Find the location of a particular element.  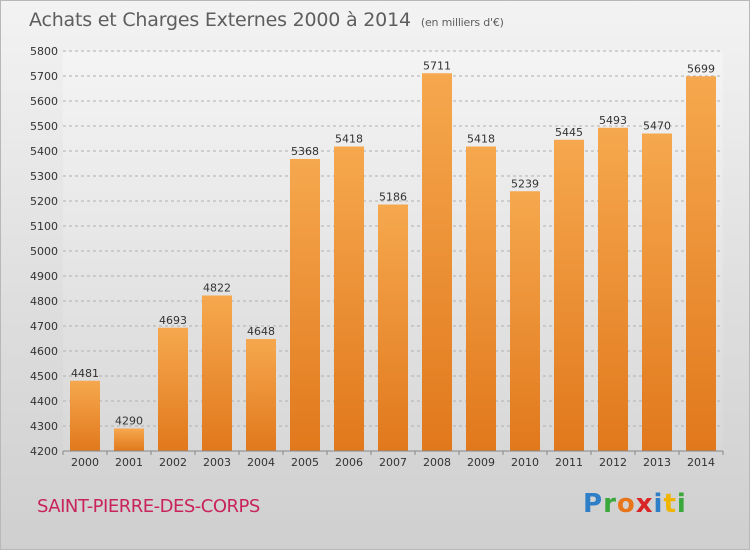

logo-letter: P is located at coordinates (593, 504).